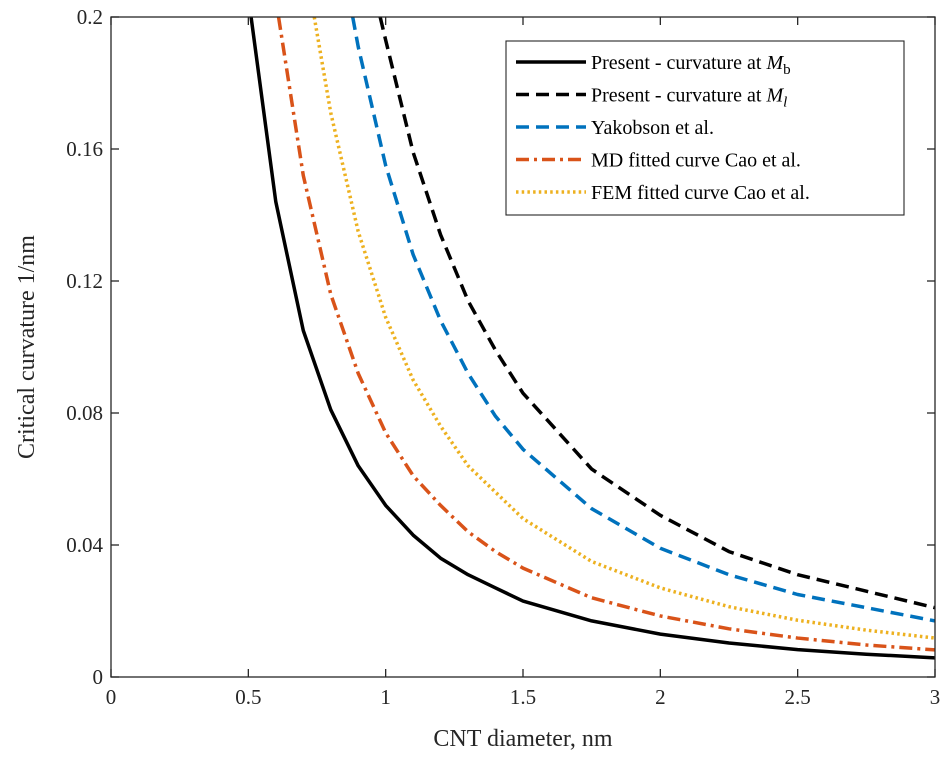 The width and height of the screenshot is (943, 764). Describe the element at coordinates (523, 739) in the screenshot. I see `x-axis-title: CNT diameter, nm` at that location.